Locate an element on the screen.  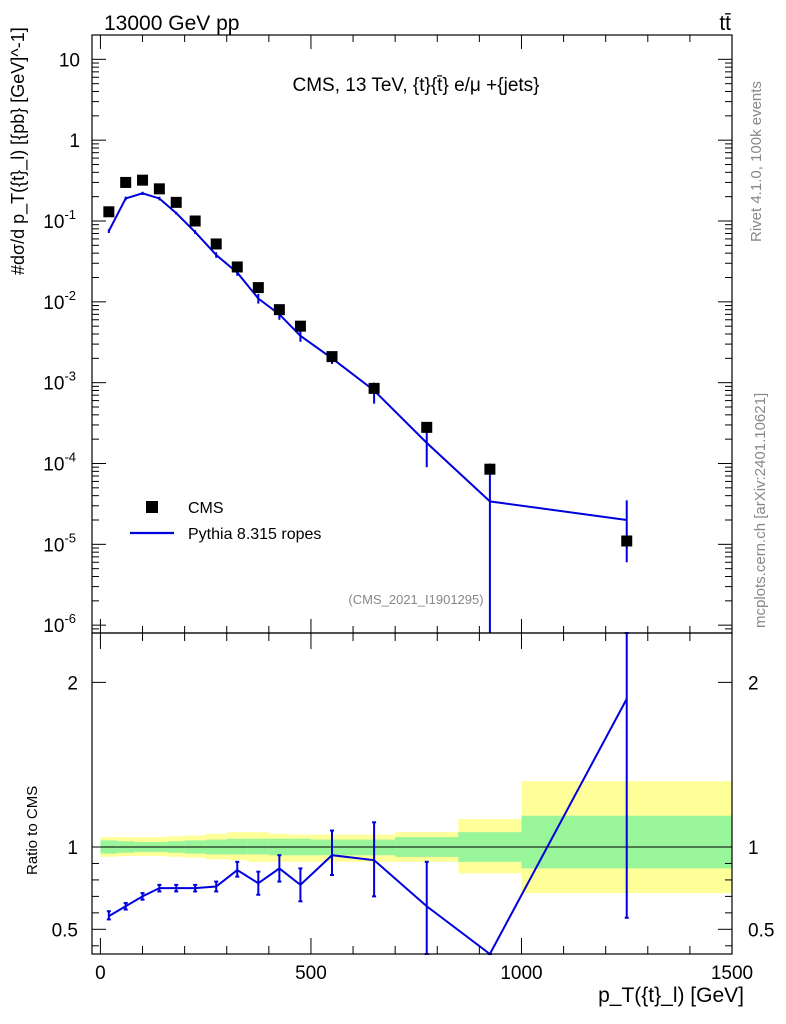
x-axis-label: p_T({t}_l) [GeV] is located at coordinates (671, 995).